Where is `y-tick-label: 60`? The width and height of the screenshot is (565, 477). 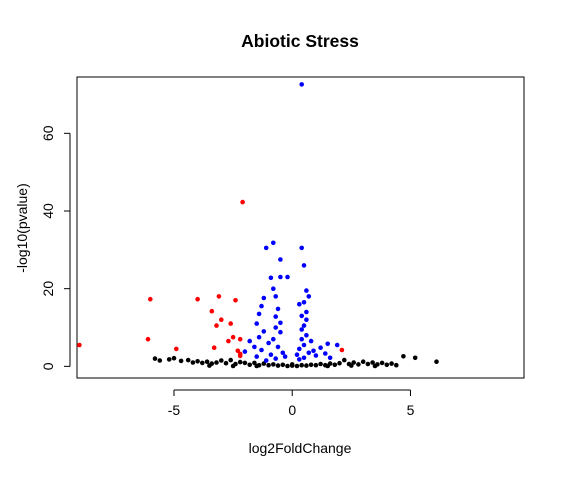
y-tick-label: 60 is located at coordinates (48, 133).